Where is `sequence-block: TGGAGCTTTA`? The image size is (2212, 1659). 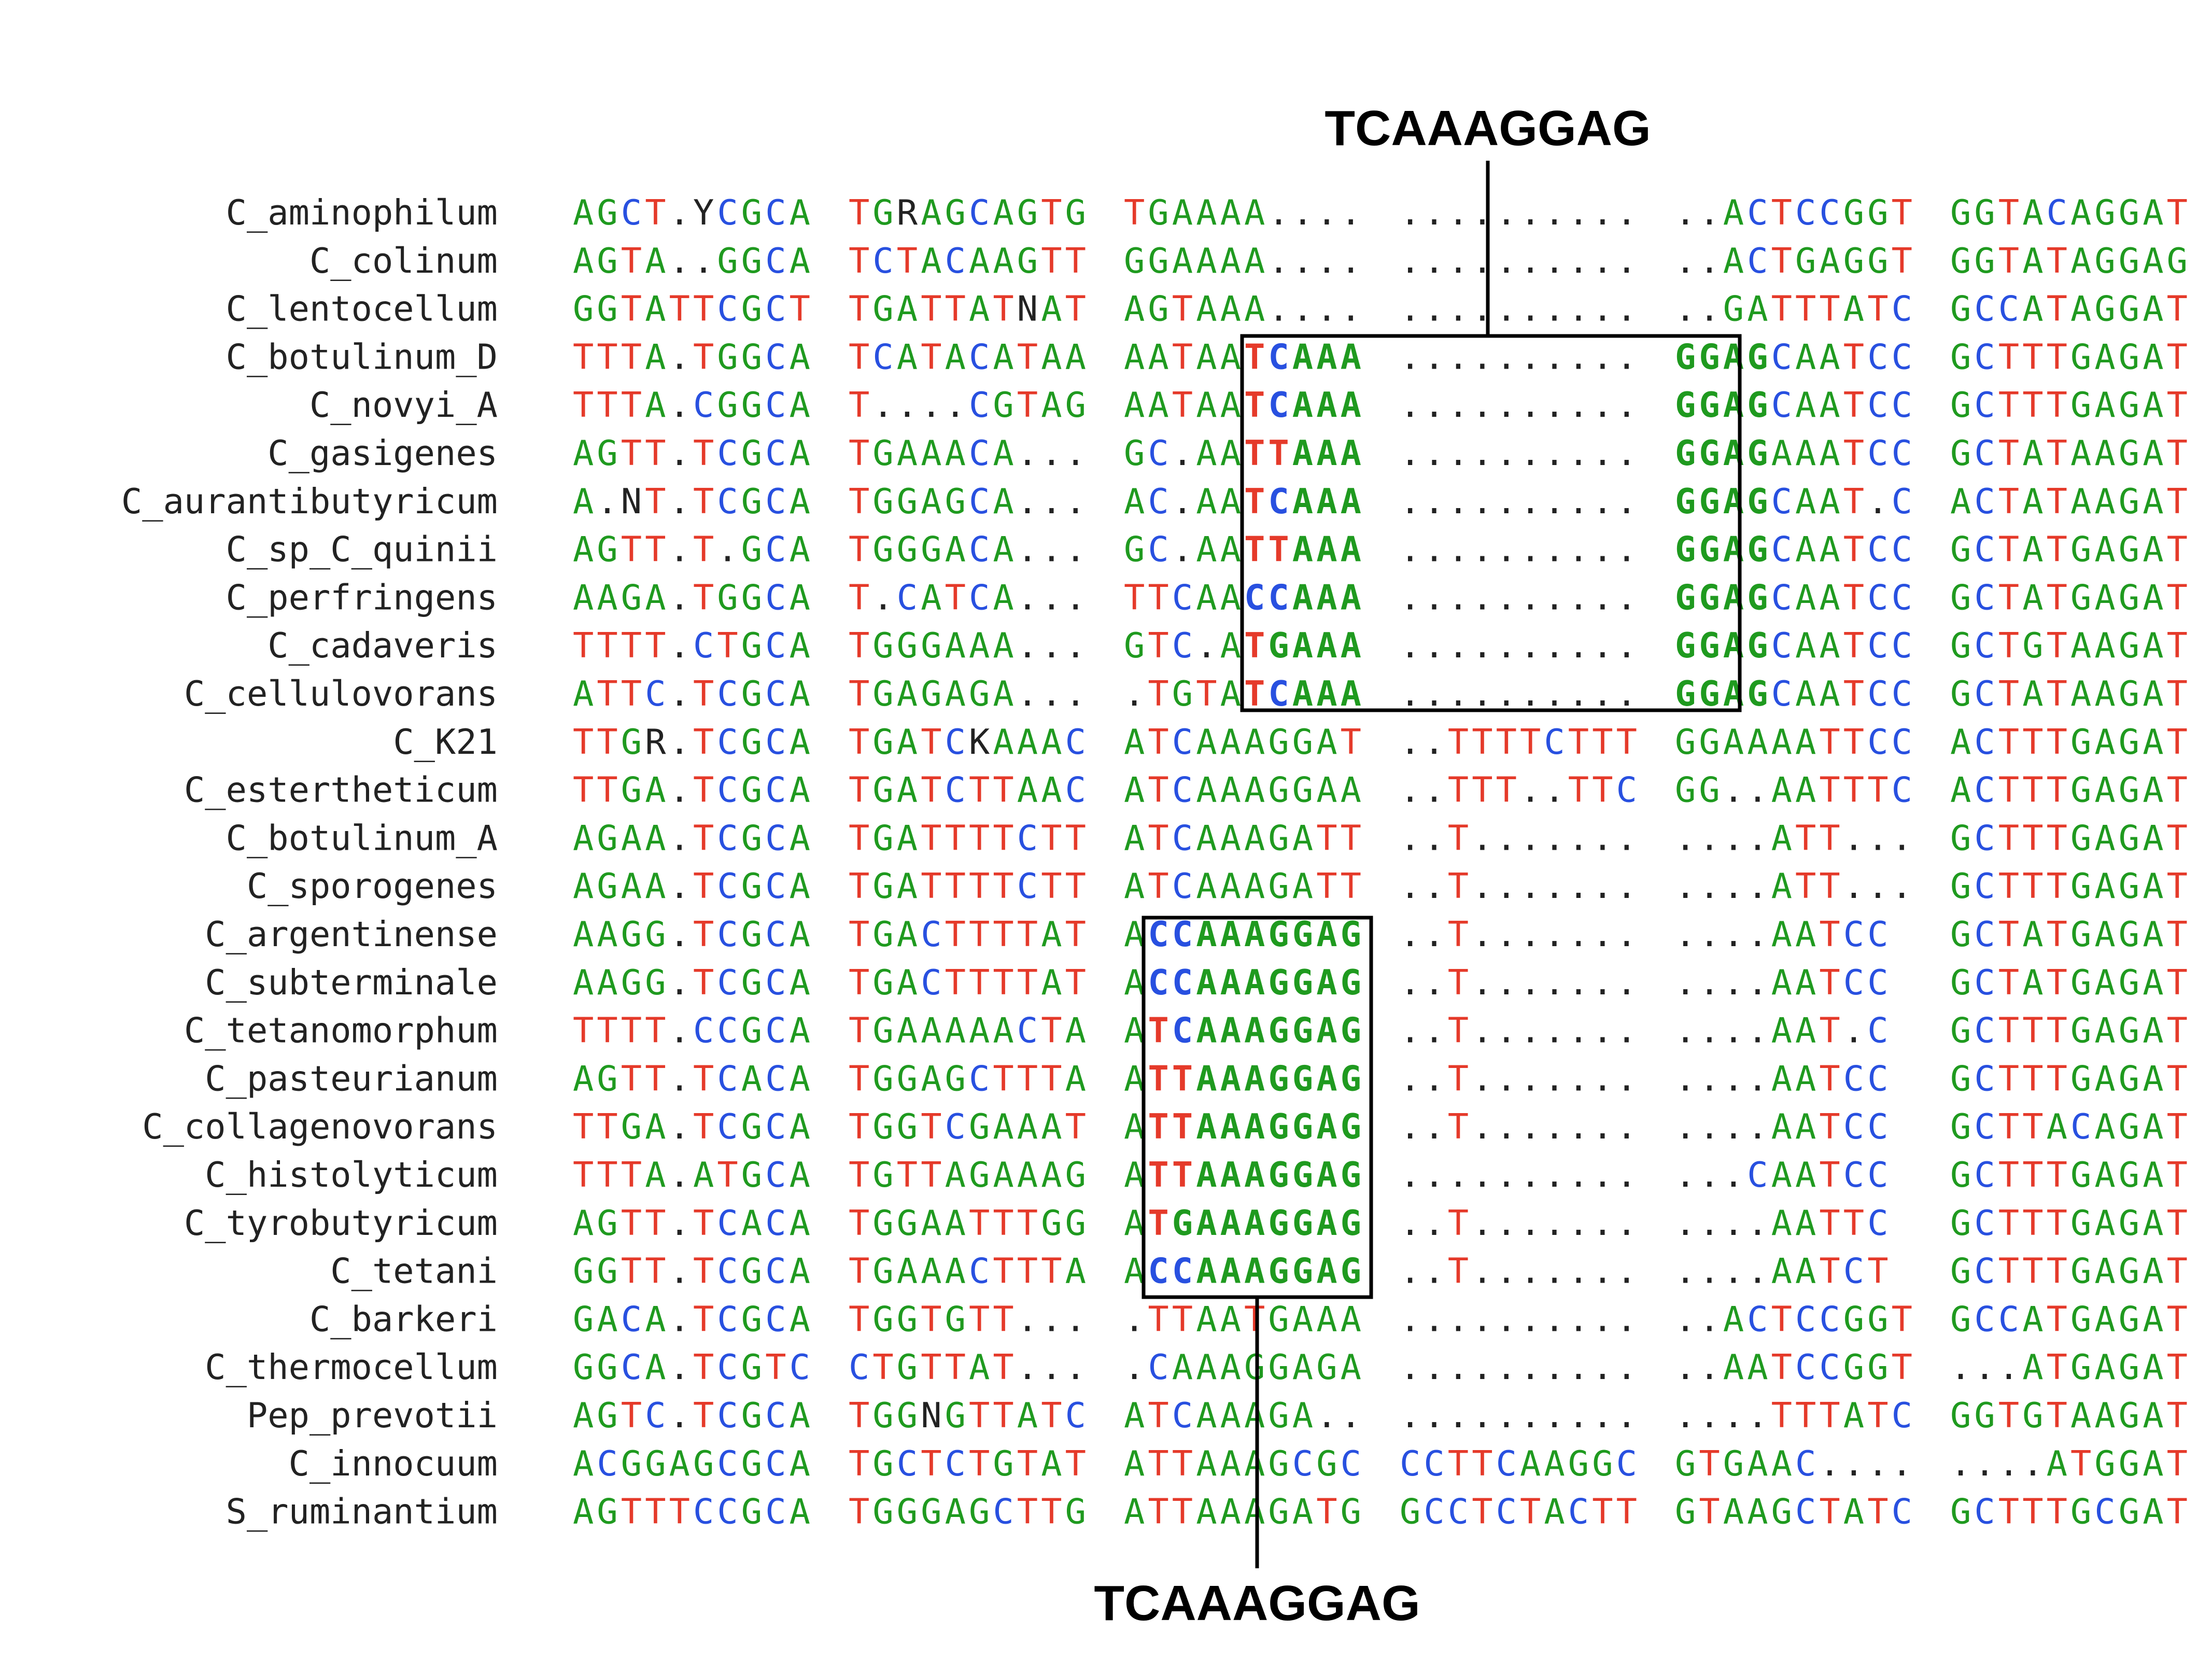
sequence-block: TGGAGCTTTA is located at coordinates (967, 1078).